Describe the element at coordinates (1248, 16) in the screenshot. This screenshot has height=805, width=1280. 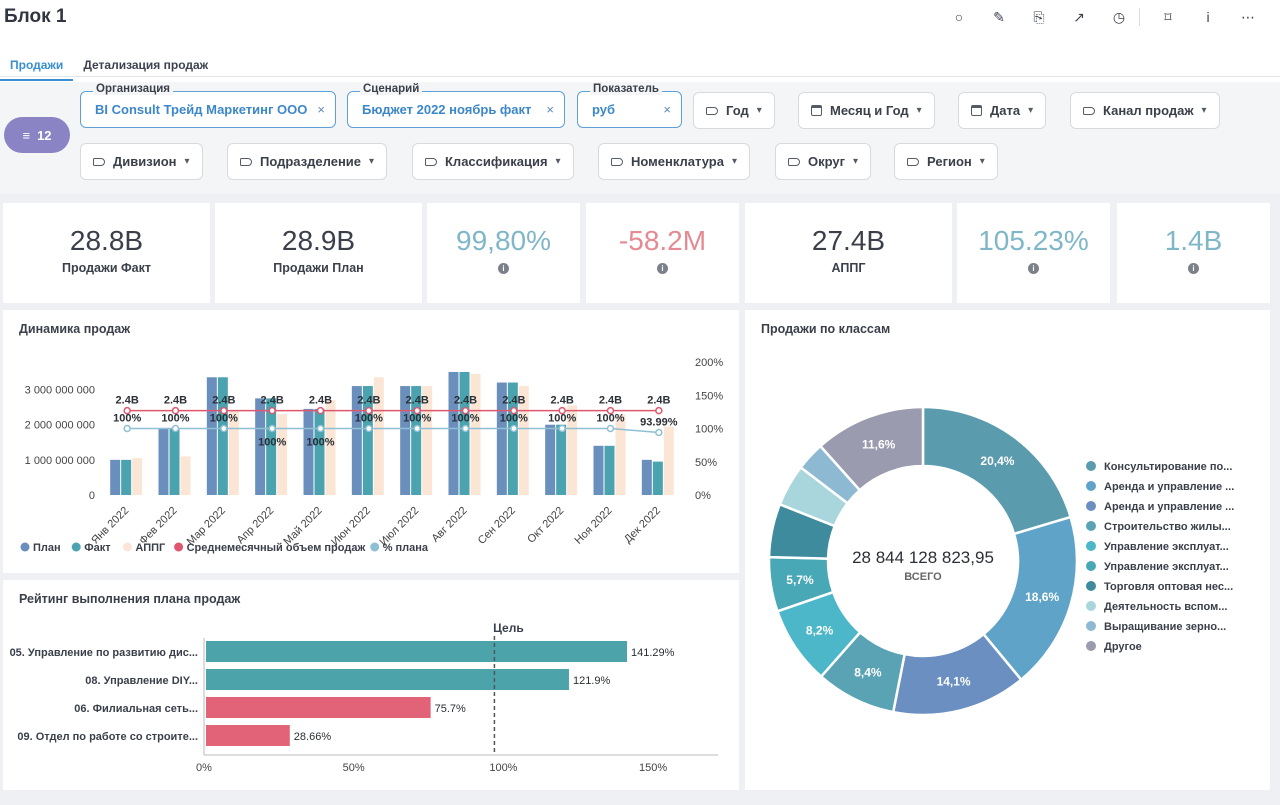
I see `more-icon: ⋯` at that location.